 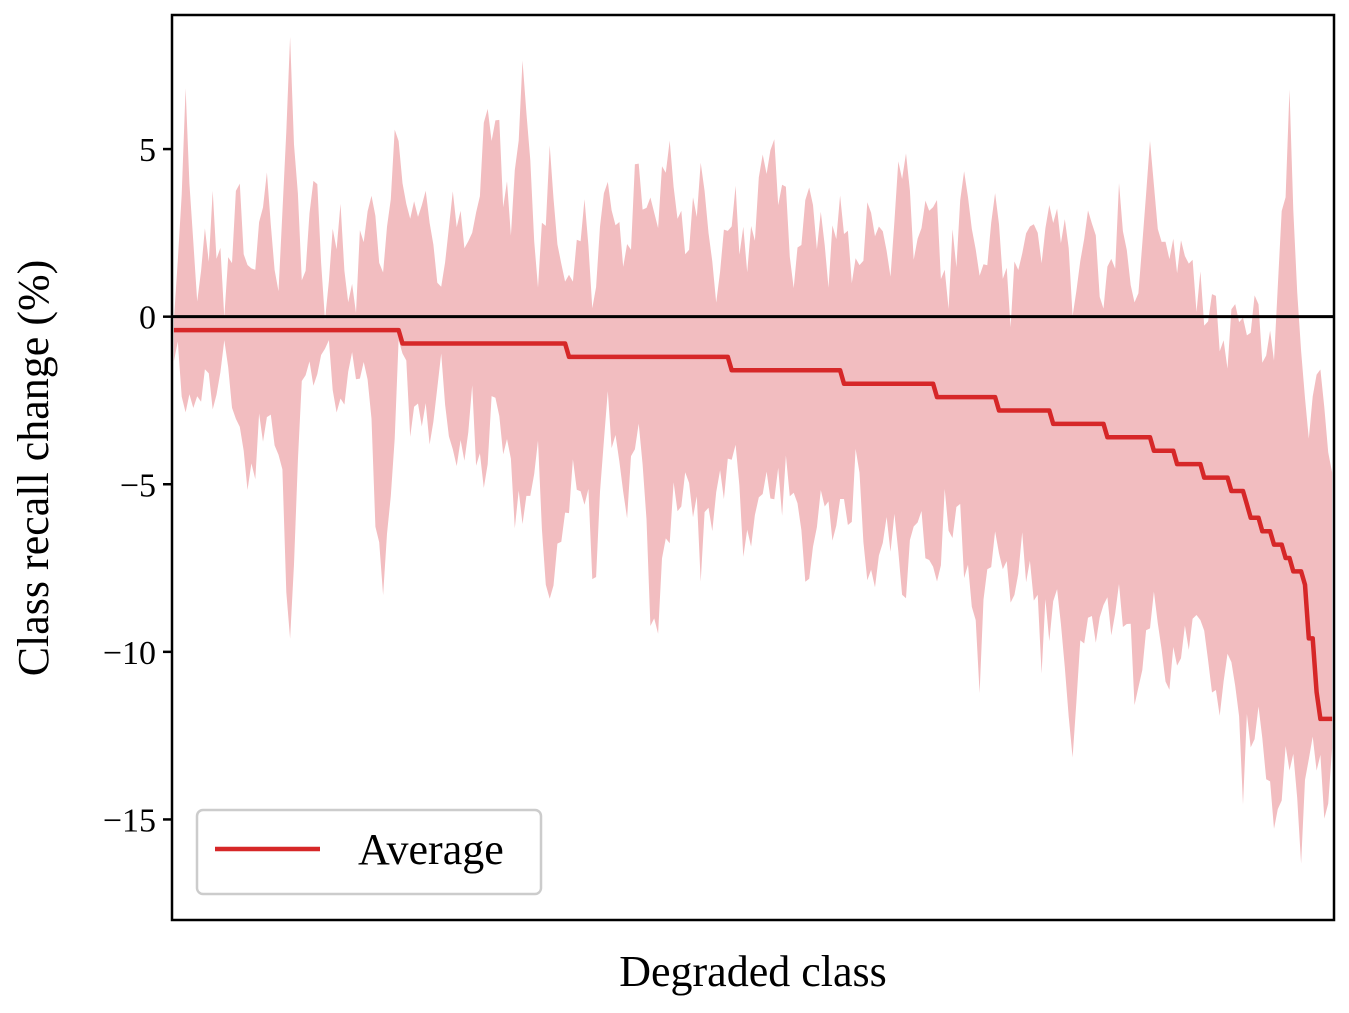 What do you see at coordinates (129, 653) in the screenshot?
I see `y-tick-label: −10` at bounding box center [129, 653].